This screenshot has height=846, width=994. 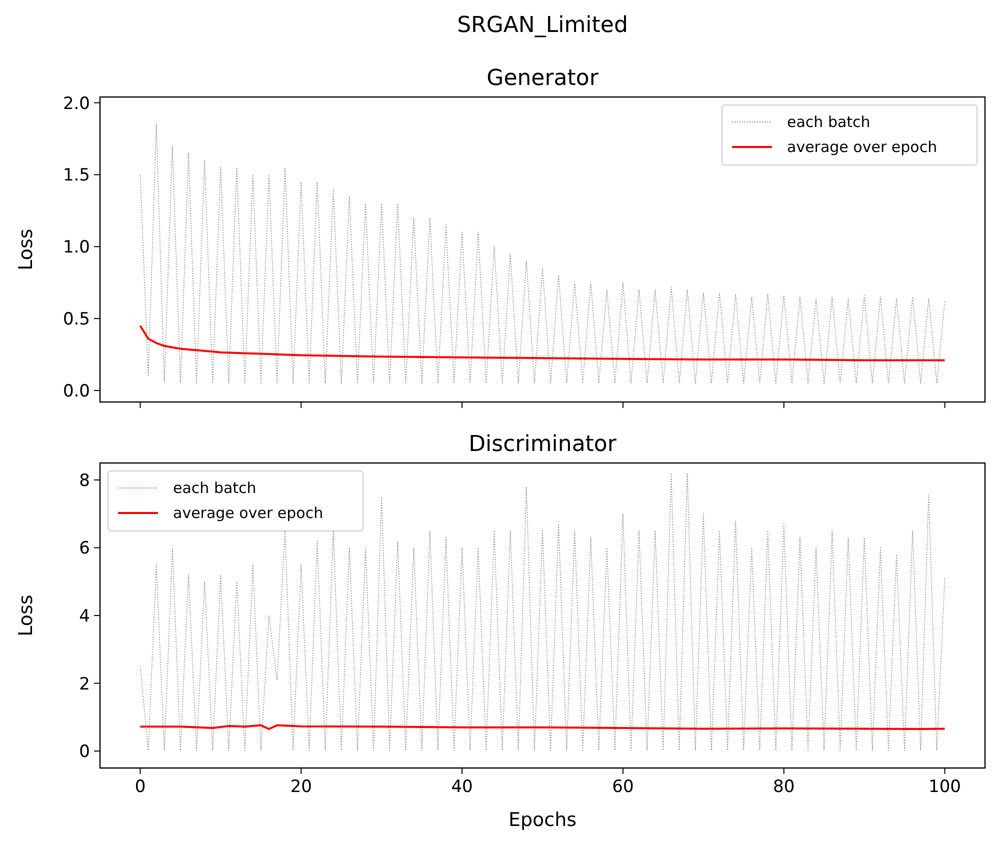 What do you see at coordinates (140, 787) in the screenshot?
I see `x-tick-label: 0` at bounding box center [140, 787].